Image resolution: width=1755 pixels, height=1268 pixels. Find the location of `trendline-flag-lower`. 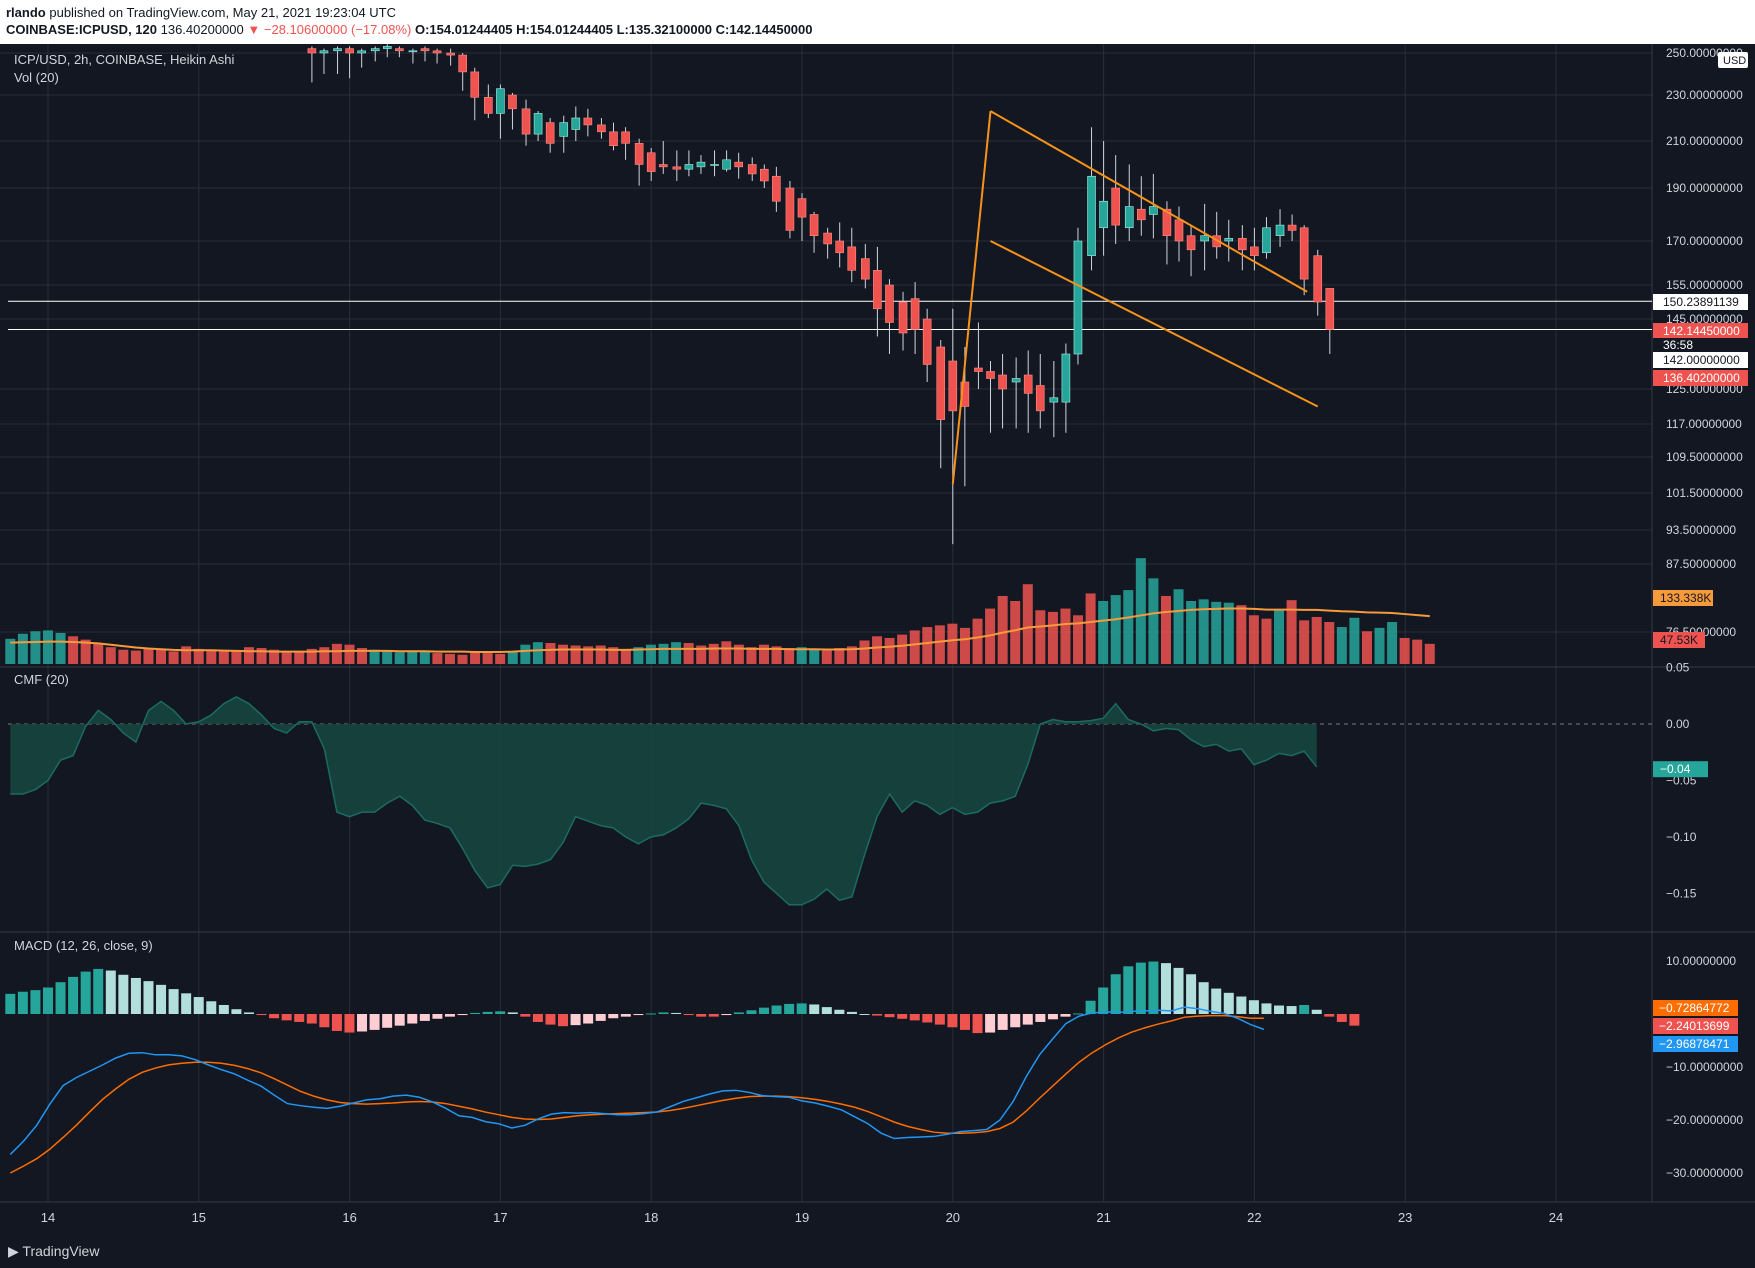

trendline-flag-lower is located at coordinates (1154, 324).